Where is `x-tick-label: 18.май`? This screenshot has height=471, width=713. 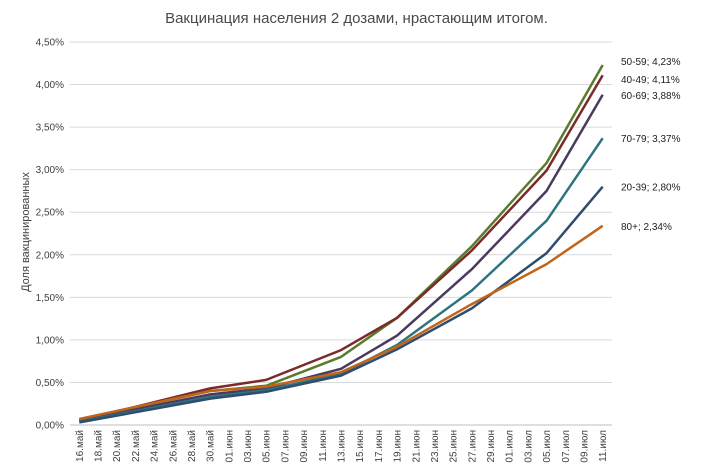
x-tick-label: 18.май is located at coordinates (99, 446).